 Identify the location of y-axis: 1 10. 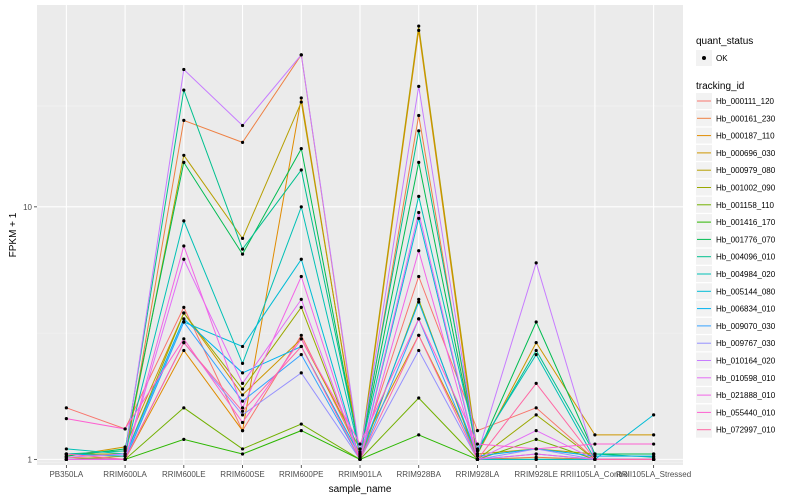
(30, 333).